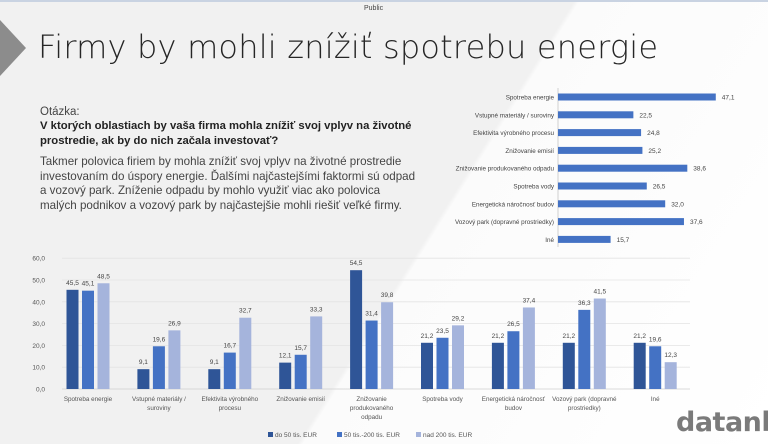 This screenshot has height=444, width=768. I want to click on hbar-category-label: Vstupné materiály / suroviny, so click(515, 115).